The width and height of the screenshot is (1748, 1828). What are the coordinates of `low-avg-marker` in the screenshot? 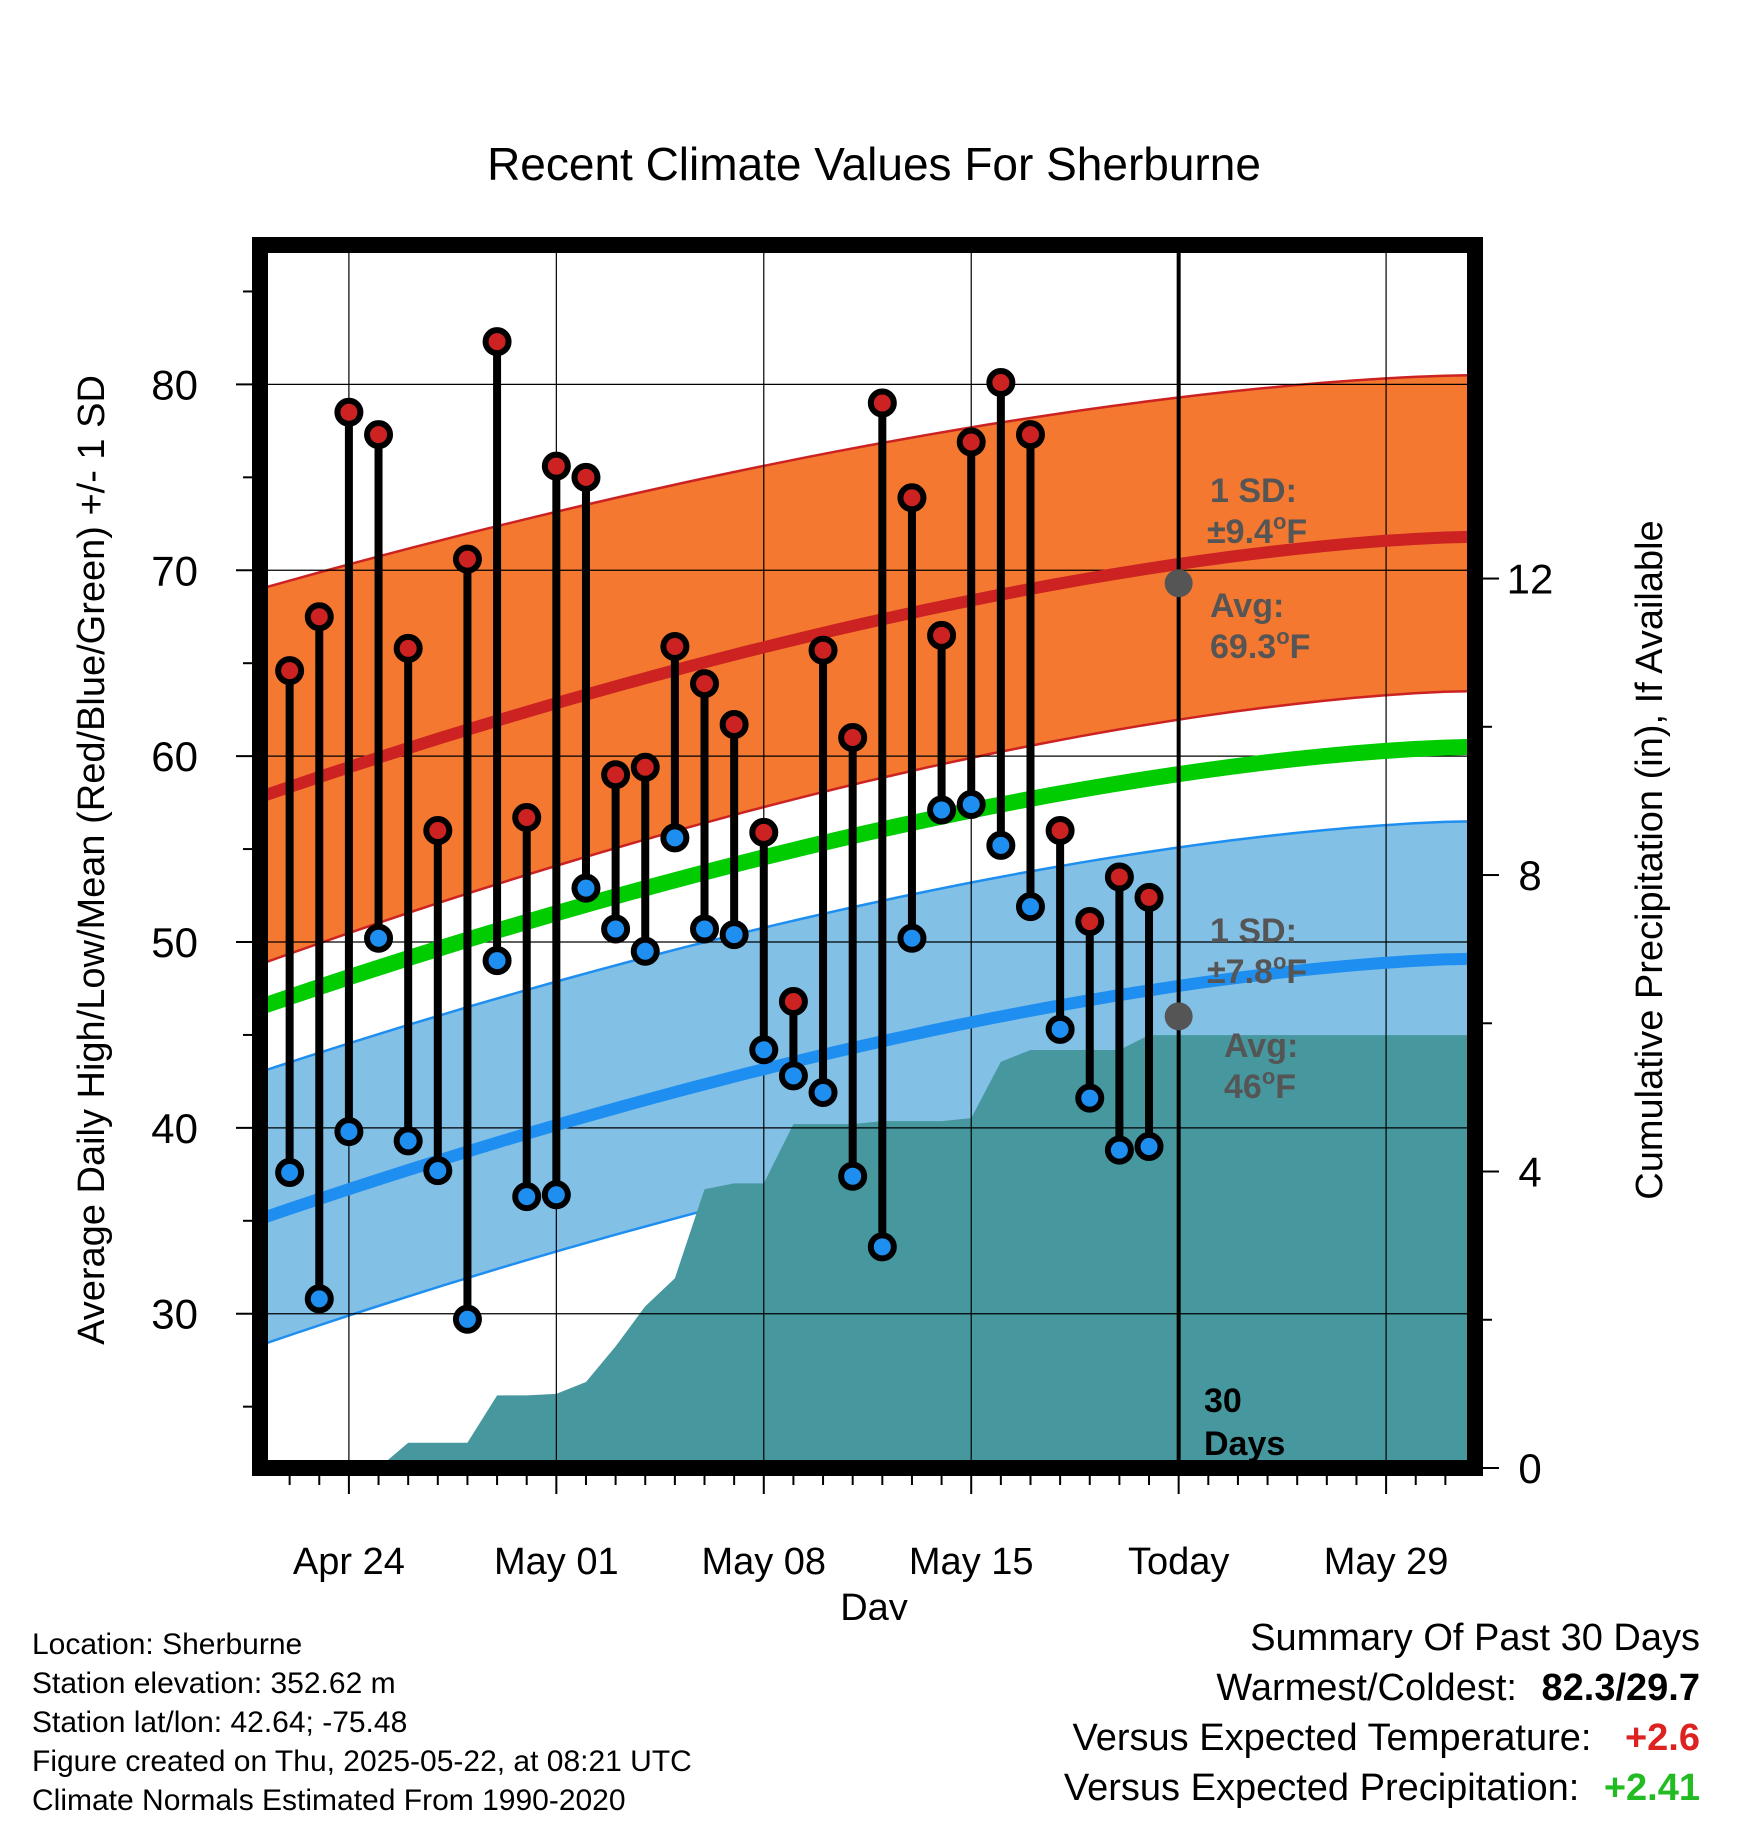 It's located at (1178, 1016).